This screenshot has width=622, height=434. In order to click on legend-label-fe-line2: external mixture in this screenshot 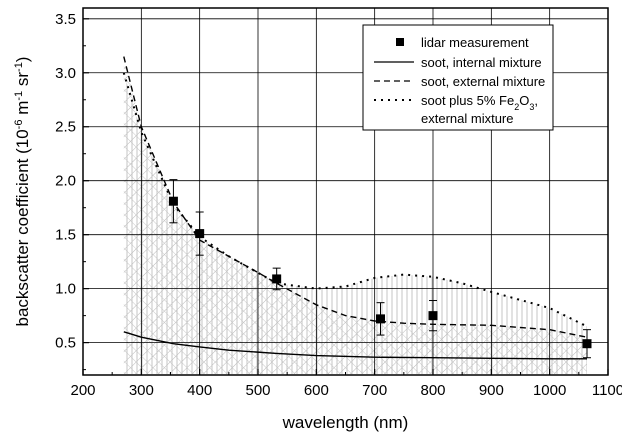, I will do `click(467, 118)`.